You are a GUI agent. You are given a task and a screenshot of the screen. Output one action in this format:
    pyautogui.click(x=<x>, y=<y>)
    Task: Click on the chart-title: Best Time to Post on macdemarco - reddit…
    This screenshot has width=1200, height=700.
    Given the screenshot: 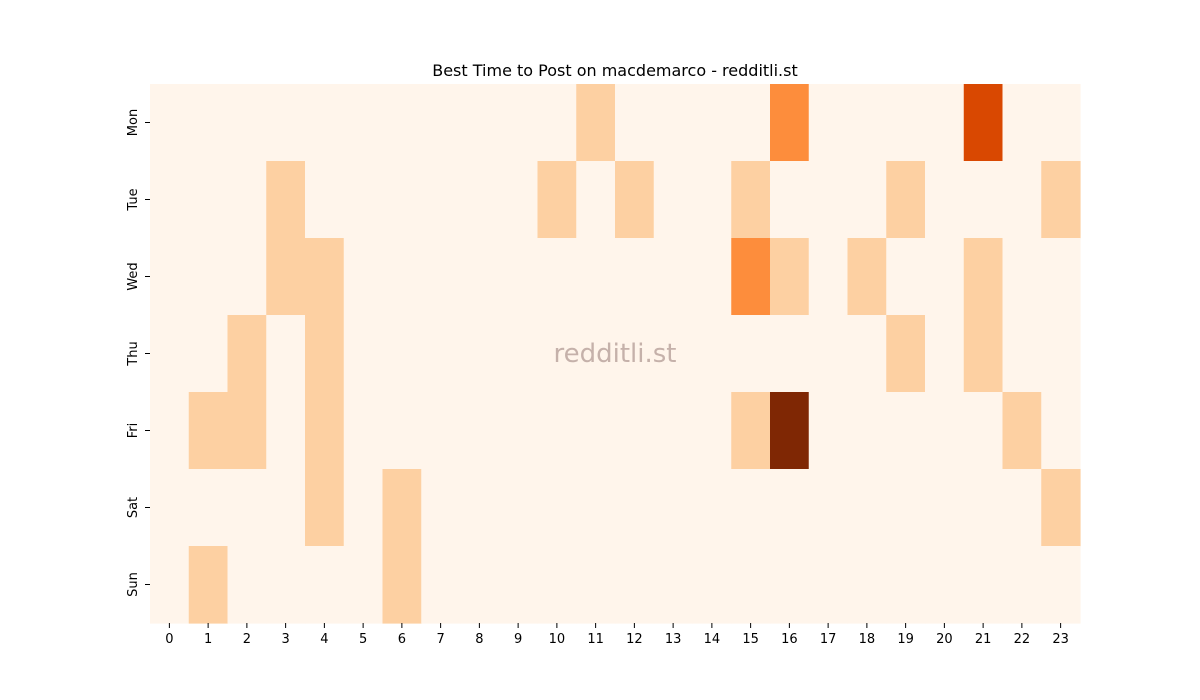 What is the action you would take?
    pyautogui.click(x=615, y=70)
    